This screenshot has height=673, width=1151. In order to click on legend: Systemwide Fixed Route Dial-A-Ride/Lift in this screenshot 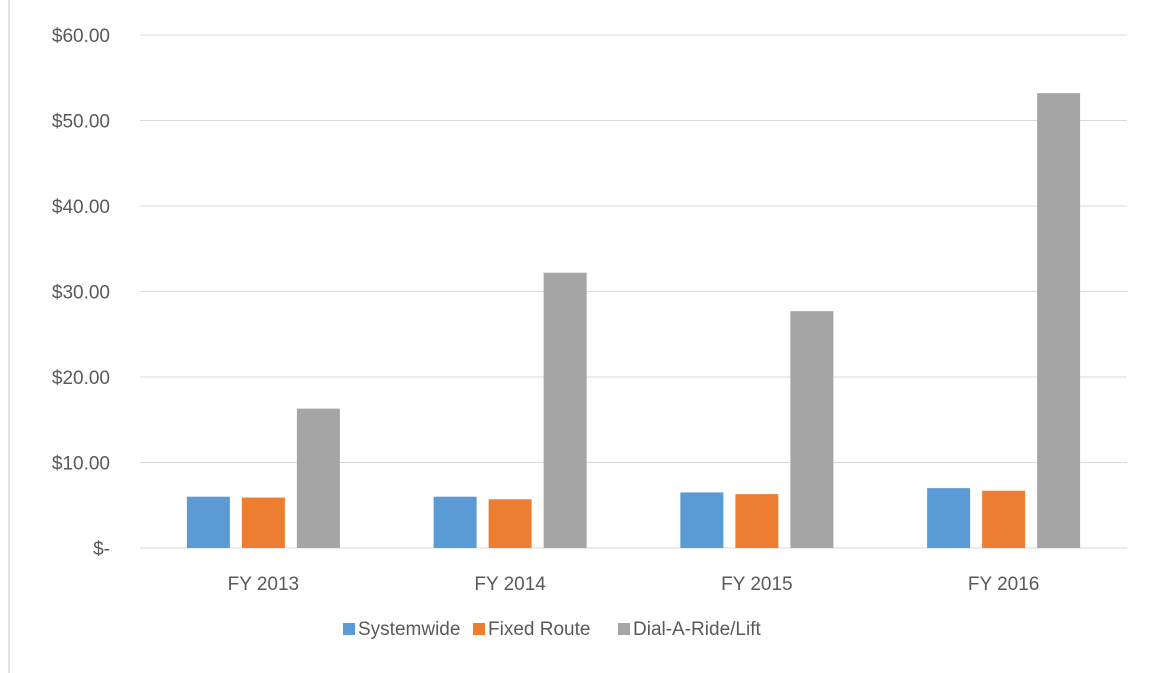, I will do `click(552, 629)`.